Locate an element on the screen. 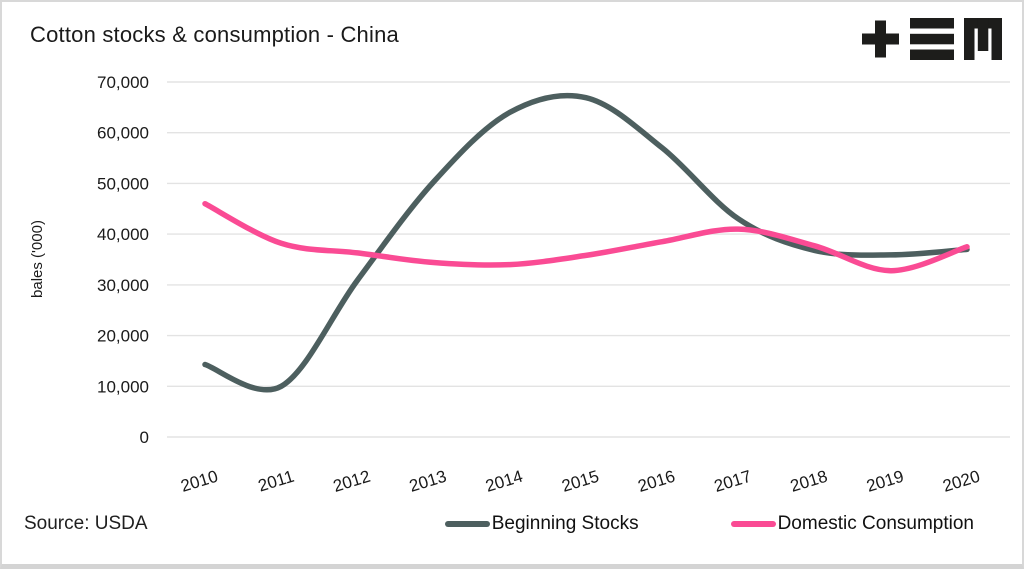 Image resolution: width=1024 pixels, height=569 pixels. x-tick-label: 2018 is located at coordinates (809, 481).